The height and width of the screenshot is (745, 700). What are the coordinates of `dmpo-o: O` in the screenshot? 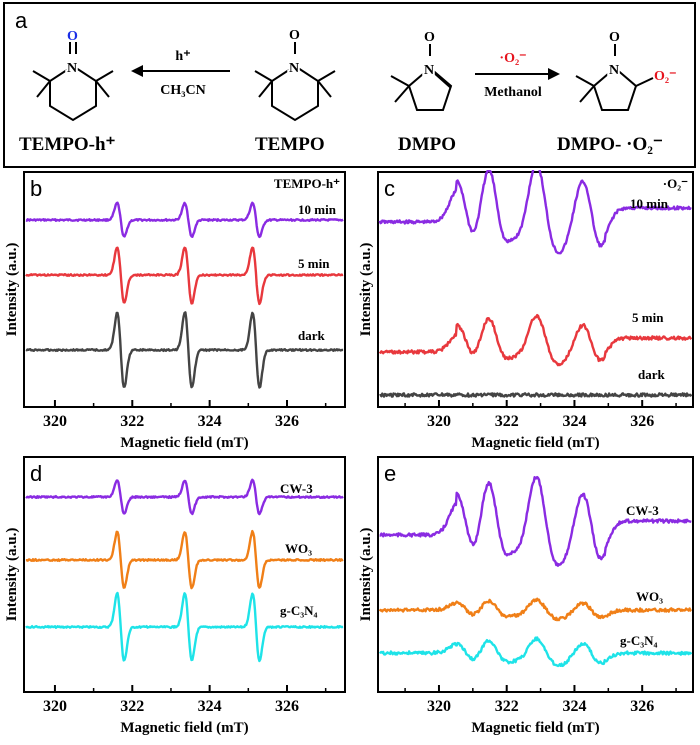 It's located at (429, 37).